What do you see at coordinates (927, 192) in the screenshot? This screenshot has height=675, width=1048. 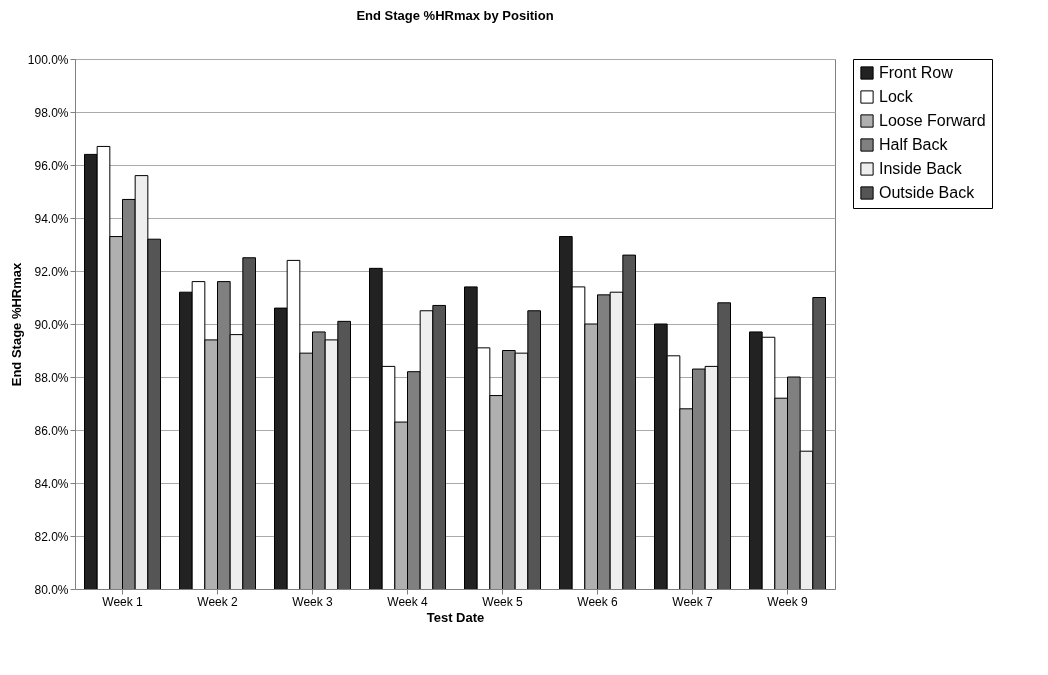 I see `legend-label: Outside Back` at bounding box center [927, 192].